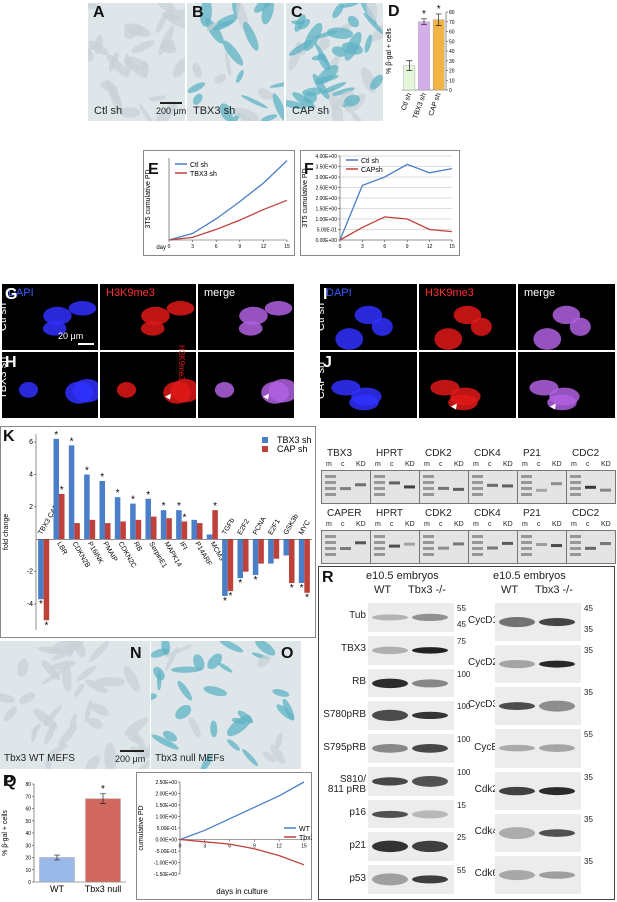 This screenshot has width=617, height=902. Describe the element at coordinates (103, 889) in the screenshot. I see `x-tick-label: Tbx3 null` at that location.